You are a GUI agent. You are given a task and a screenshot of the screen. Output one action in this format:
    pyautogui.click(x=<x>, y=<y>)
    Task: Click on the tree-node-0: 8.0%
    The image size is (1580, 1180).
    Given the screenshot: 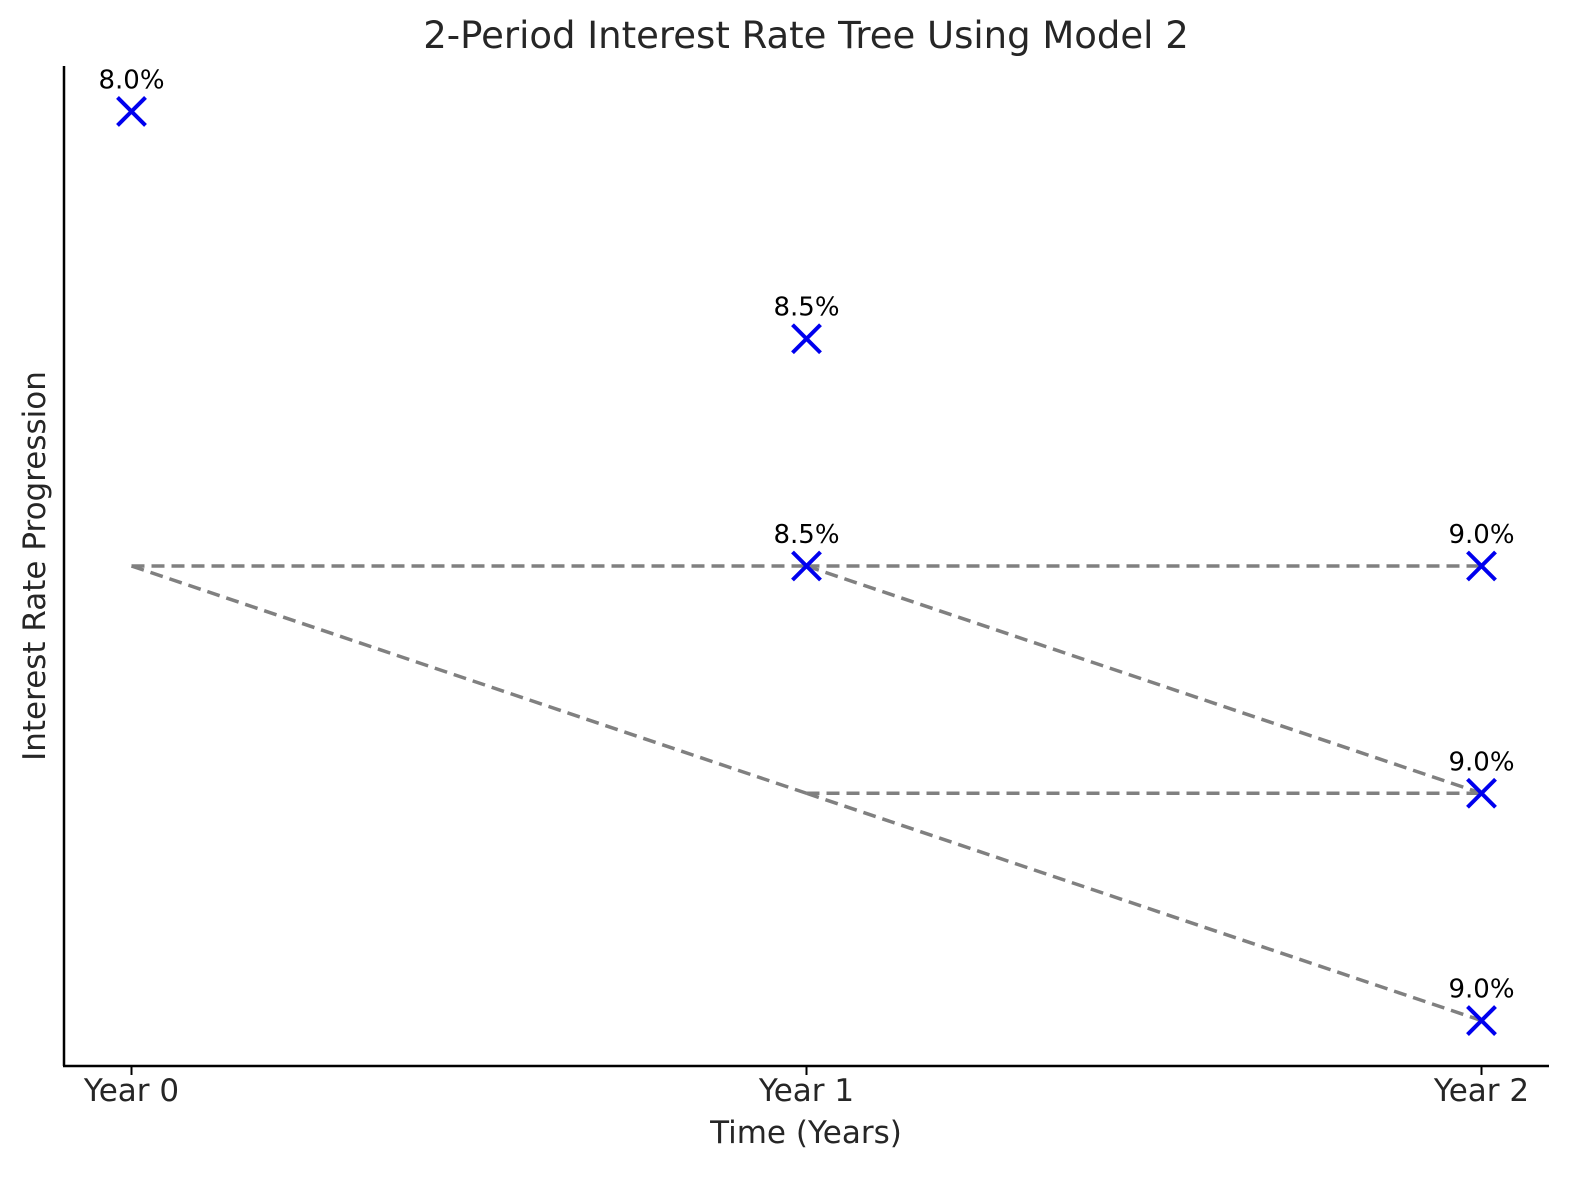 What is the action you would take?
    pyautogui.click(x=131, y=96)
    